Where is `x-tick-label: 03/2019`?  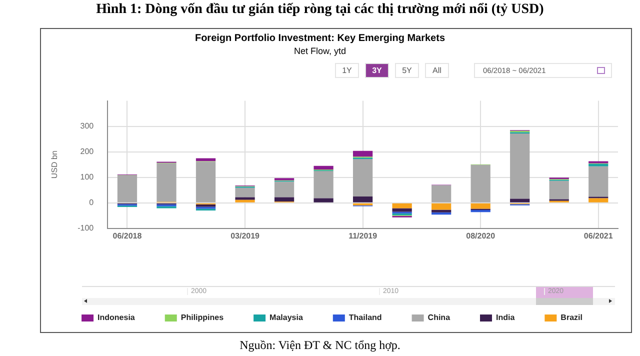 x-tick-label: 03/2019 is located at coordinates (245, 235).